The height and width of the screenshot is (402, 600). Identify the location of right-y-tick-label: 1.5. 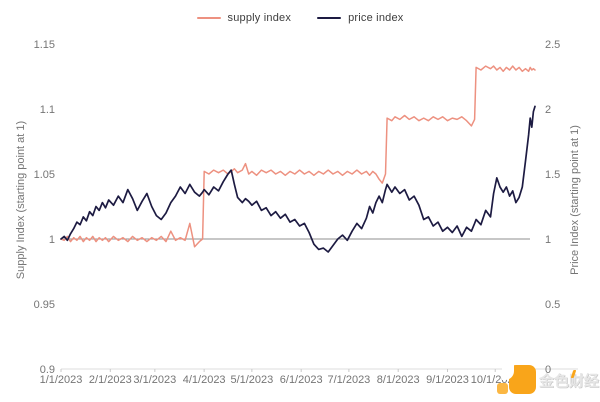
(552, 175).